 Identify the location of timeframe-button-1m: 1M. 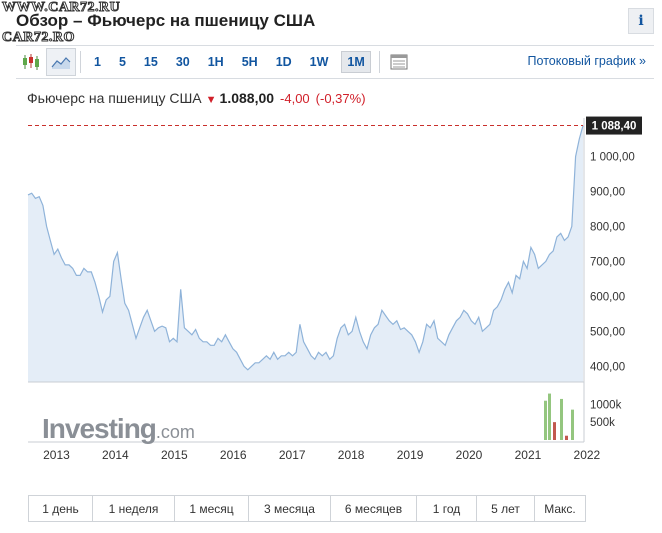
(356, 62).